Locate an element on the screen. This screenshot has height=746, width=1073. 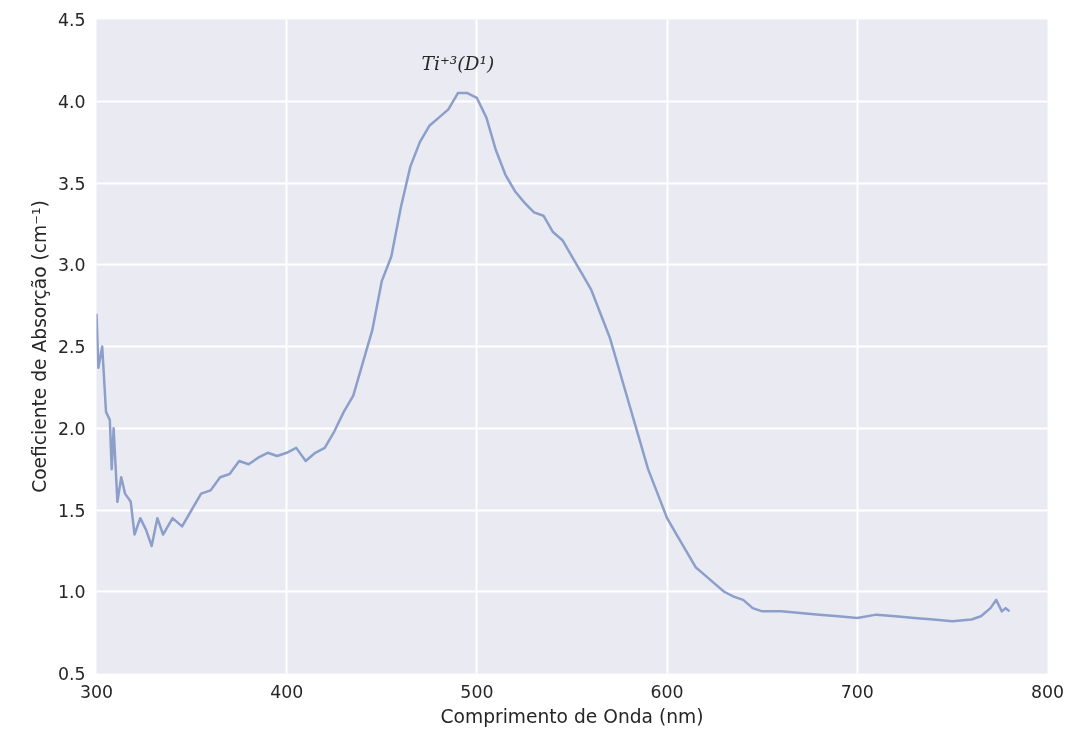
y-tick-label: 3.0 is located at coordinates (71, 265).